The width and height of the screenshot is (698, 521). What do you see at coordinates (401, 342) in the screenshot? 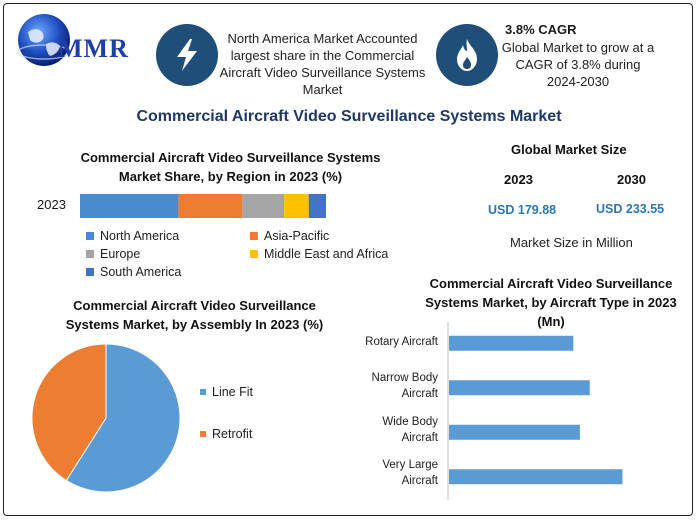
I see `category-label-rotary-aircraft: Rotary Aircraft` at bounding box center [401, 342].